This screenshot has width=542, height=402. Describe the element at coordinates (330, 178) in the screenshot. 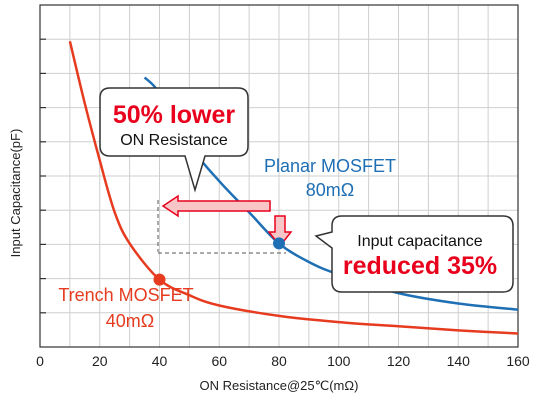

I see `planar-label: Planar MOSFET 80mΩ` at that location.